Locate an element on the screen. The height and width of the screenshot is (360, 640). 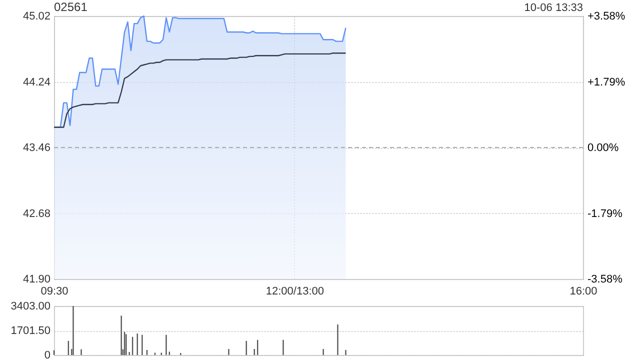
y2-tick-label: 0.00% is located at coordinates (603, 148).